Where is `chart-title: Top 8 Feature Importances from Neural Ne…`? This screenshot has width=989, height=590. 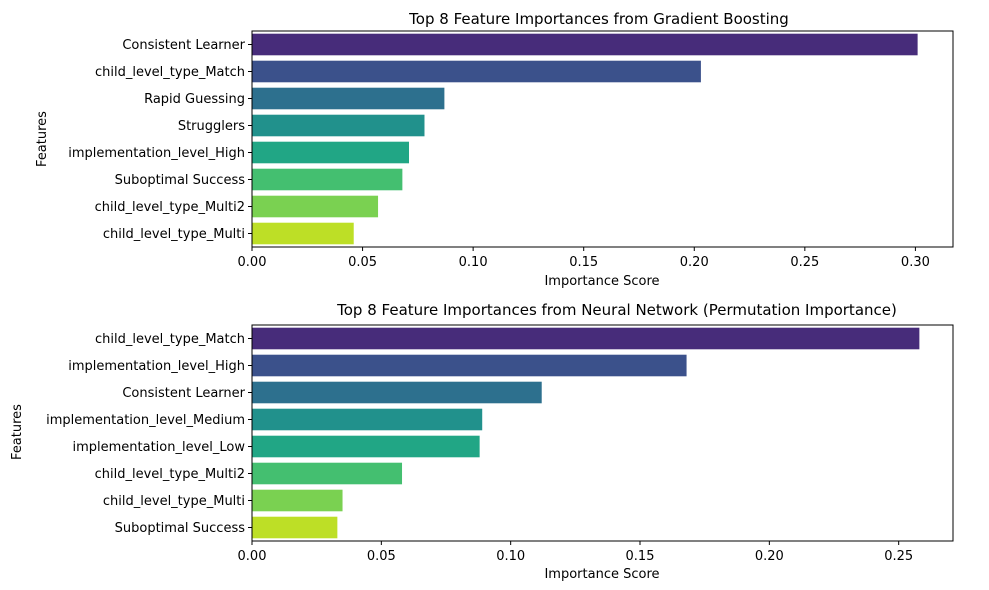 chart-title: Top 8 Feature Importances from Neural Ne… is located at coordinates (616, 310).